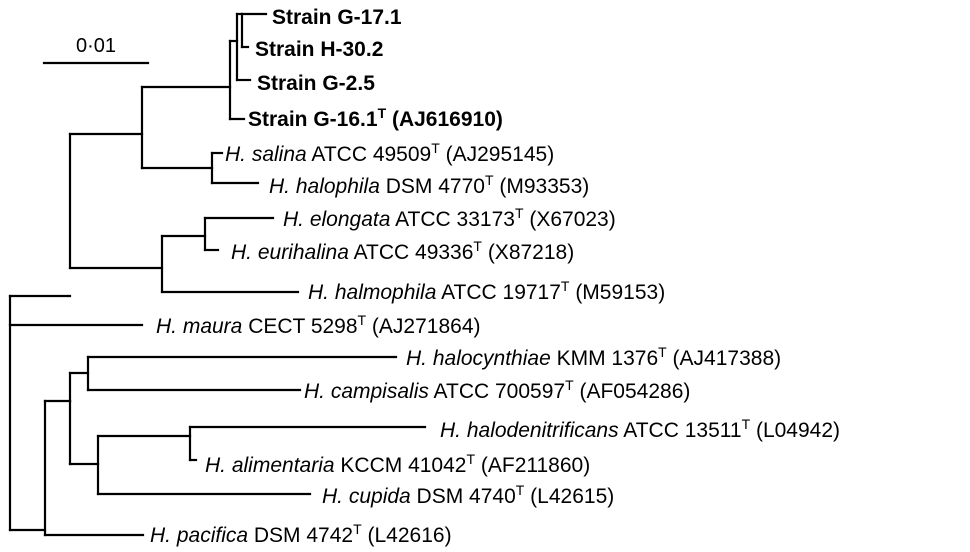  I want to click on strain-name: Strain G-2.5, so click(316, 83).